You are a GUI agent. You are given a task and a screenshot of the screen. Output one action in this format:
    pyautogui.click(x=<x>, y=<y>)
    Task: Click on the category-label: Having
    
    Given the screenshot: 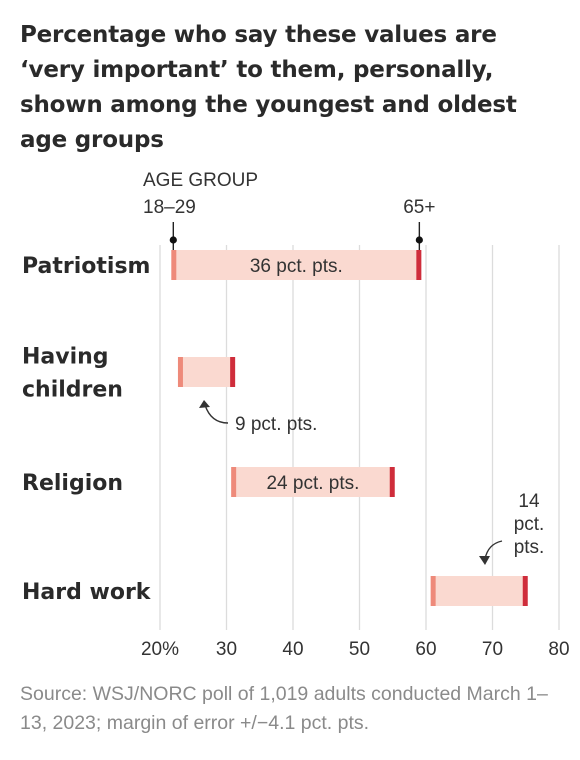 What is the action you would take?
    pyautogui.click(x=65, y=357)
    